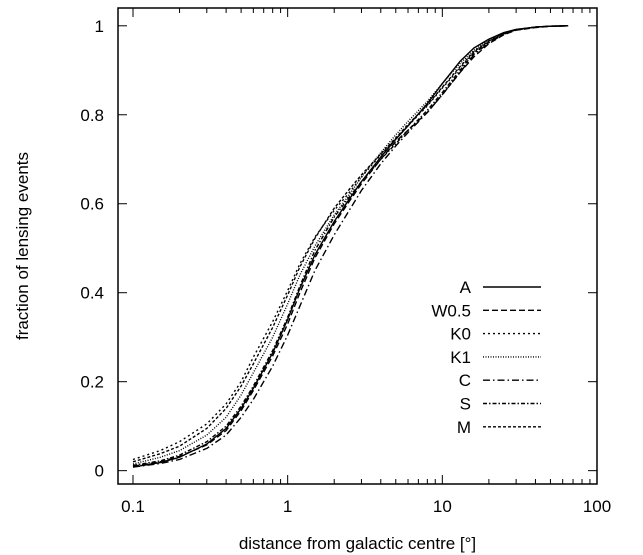 The width and height of the screenshot is (643, 555). Describe the element at coordinates (466, 287) in the screenshot. I see `legend-label: A` at that location.